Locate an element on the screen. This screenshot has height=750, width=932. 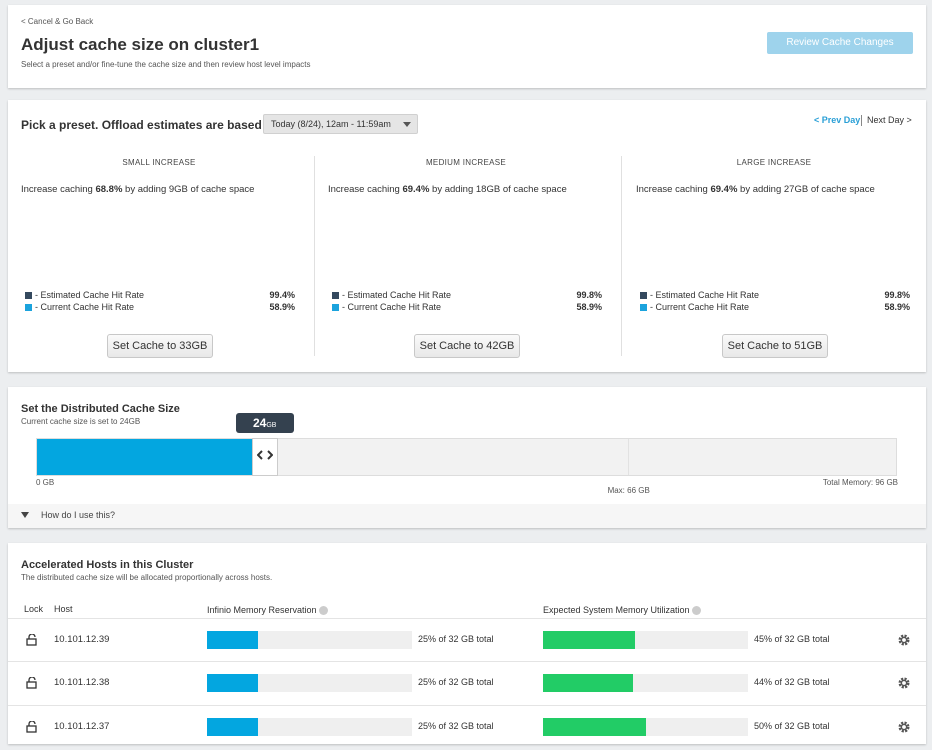
caret is located at coordinates (407, 124).